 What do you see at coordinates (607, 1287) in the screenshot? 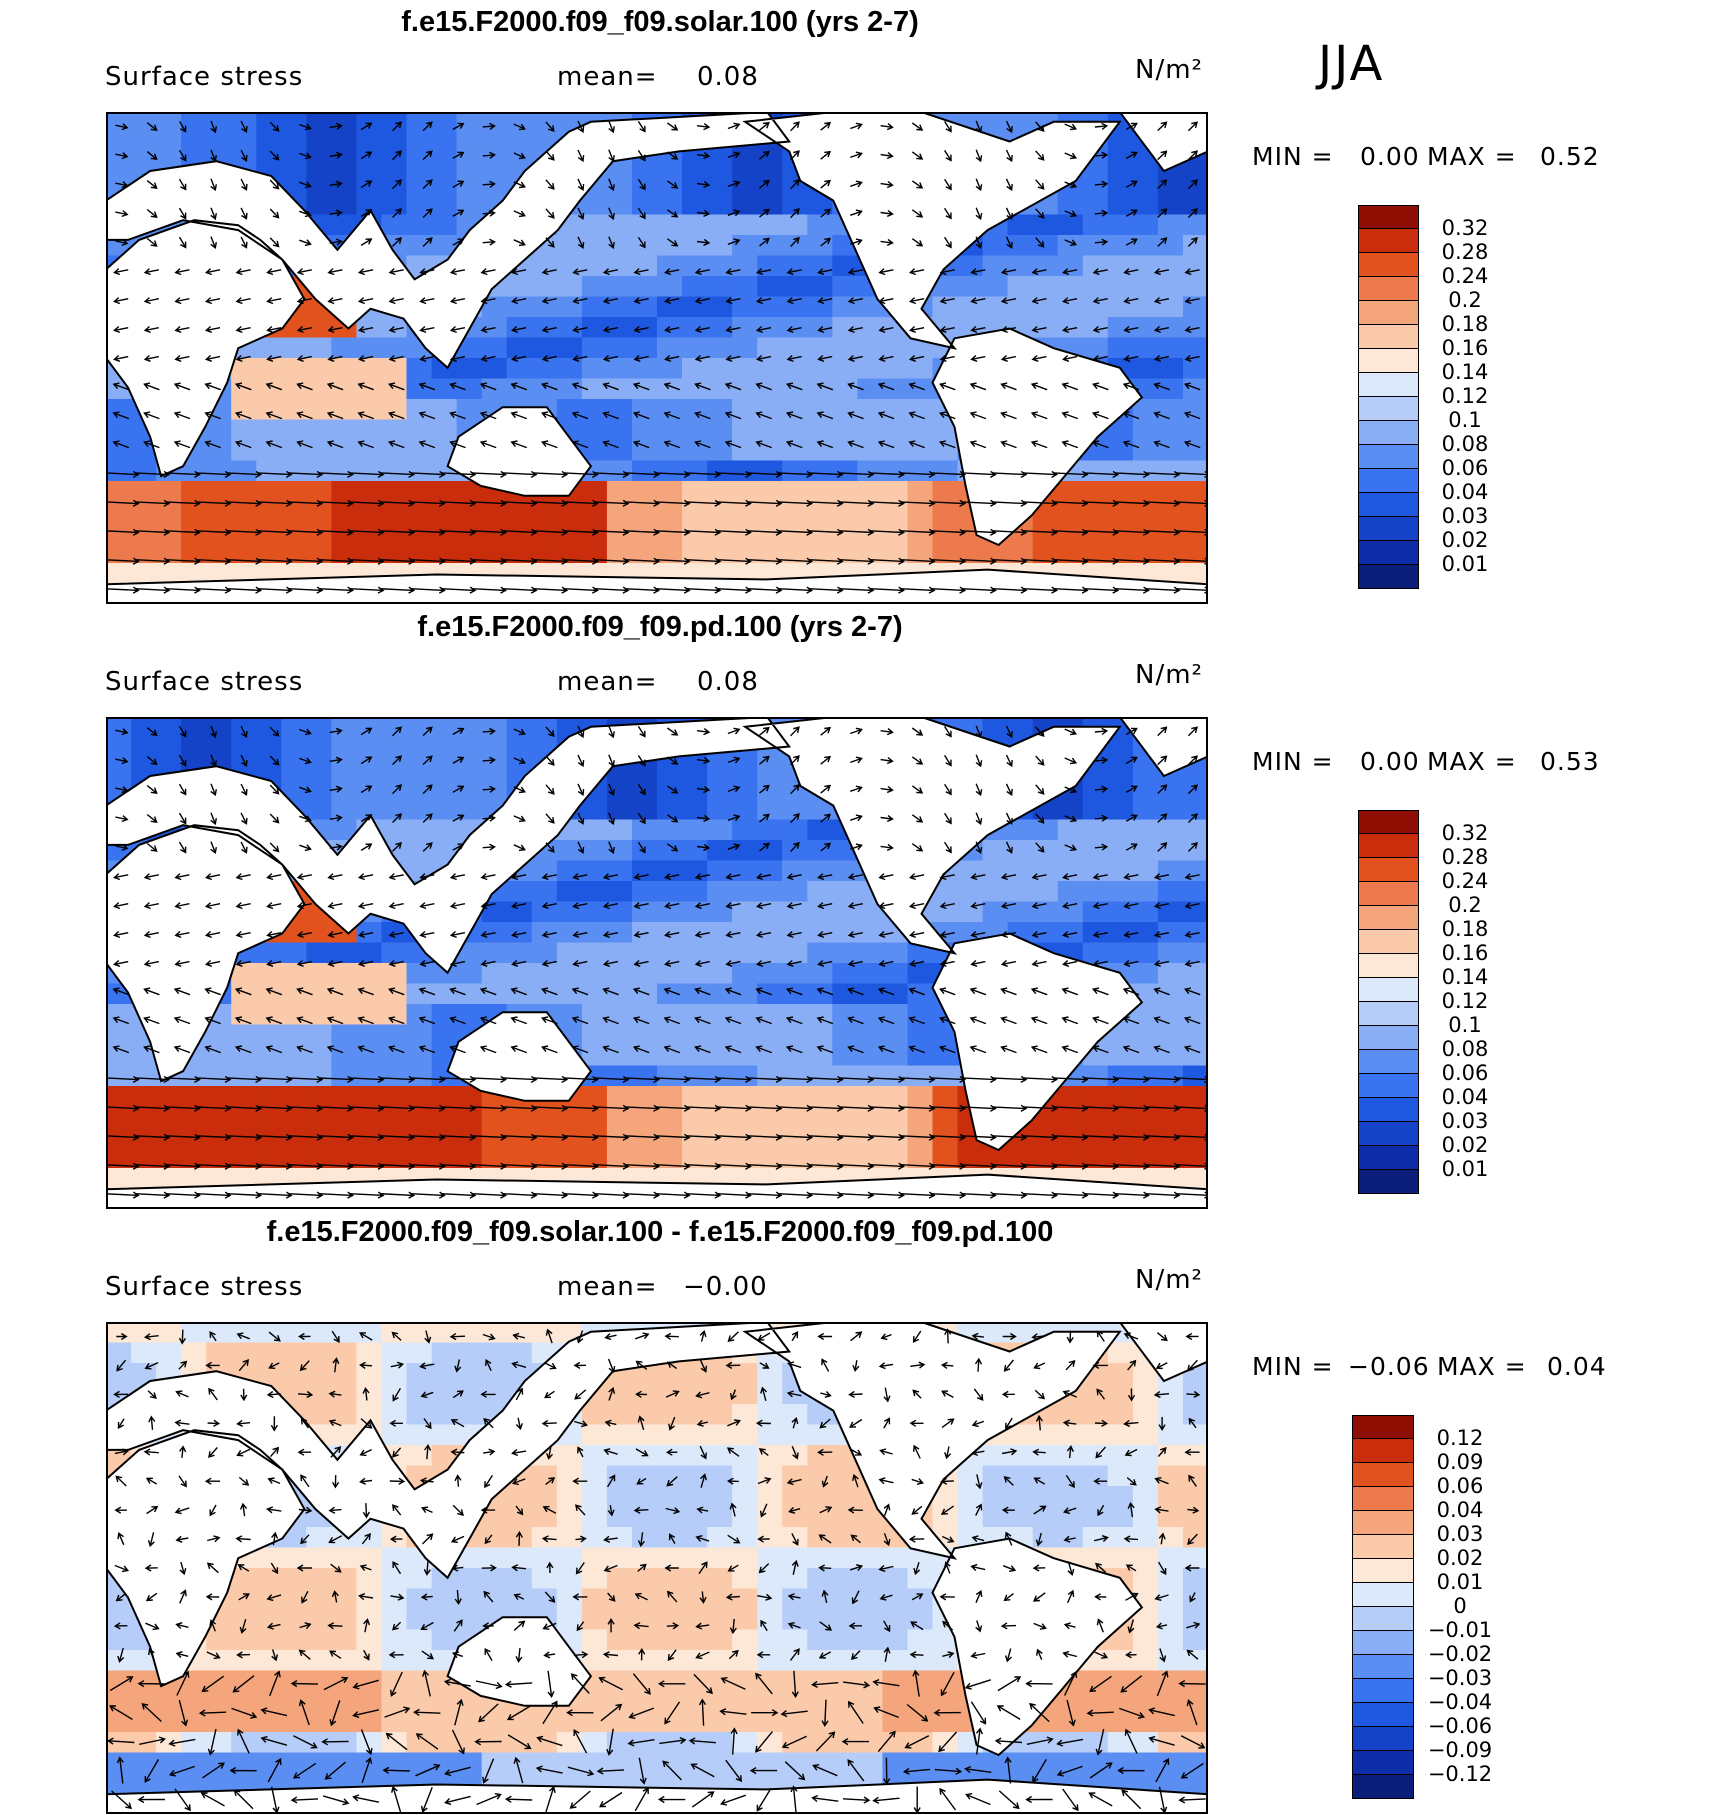
I see `mean-label: mean=` at bounding box center [607, 1287].